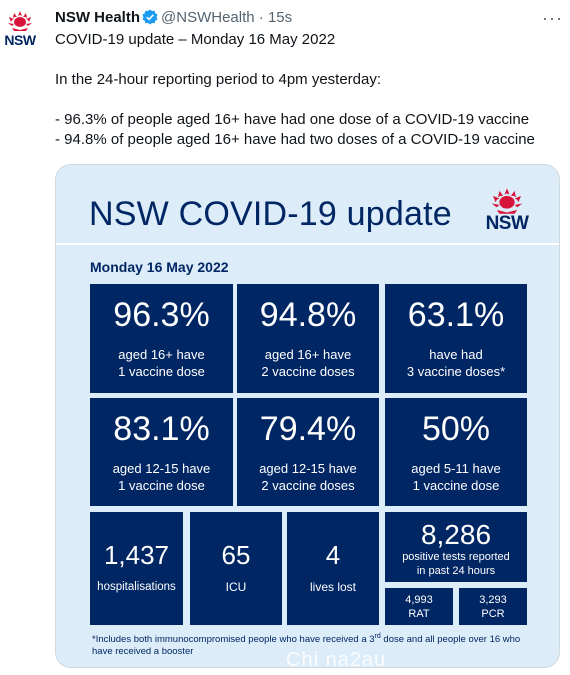 Image resolution: width=570 pixels, height=675 pixels. What do you see at coordinates (161, 315) in the screenshot?
I see `stat-value: 96.3%` at bounding box center [161, 315].